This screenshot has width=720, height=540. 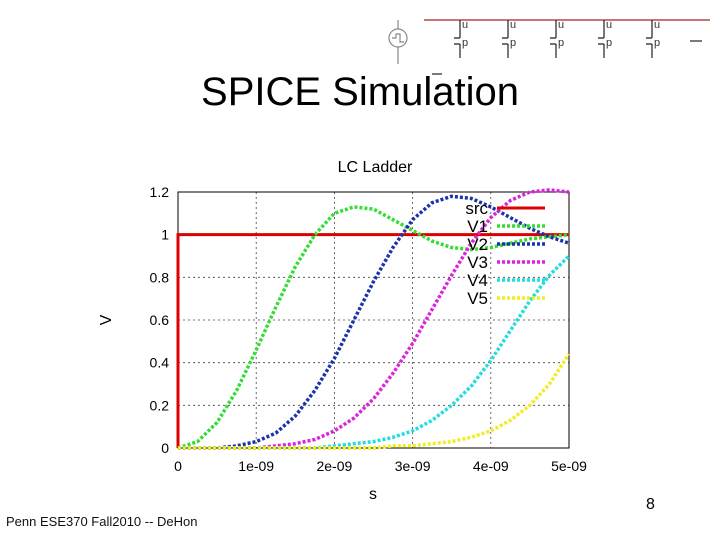 What do you see at coordinates (256, 466) in the screenshot?
I see `x-tick-label: 1e-09` at bounding box center [256, 466].